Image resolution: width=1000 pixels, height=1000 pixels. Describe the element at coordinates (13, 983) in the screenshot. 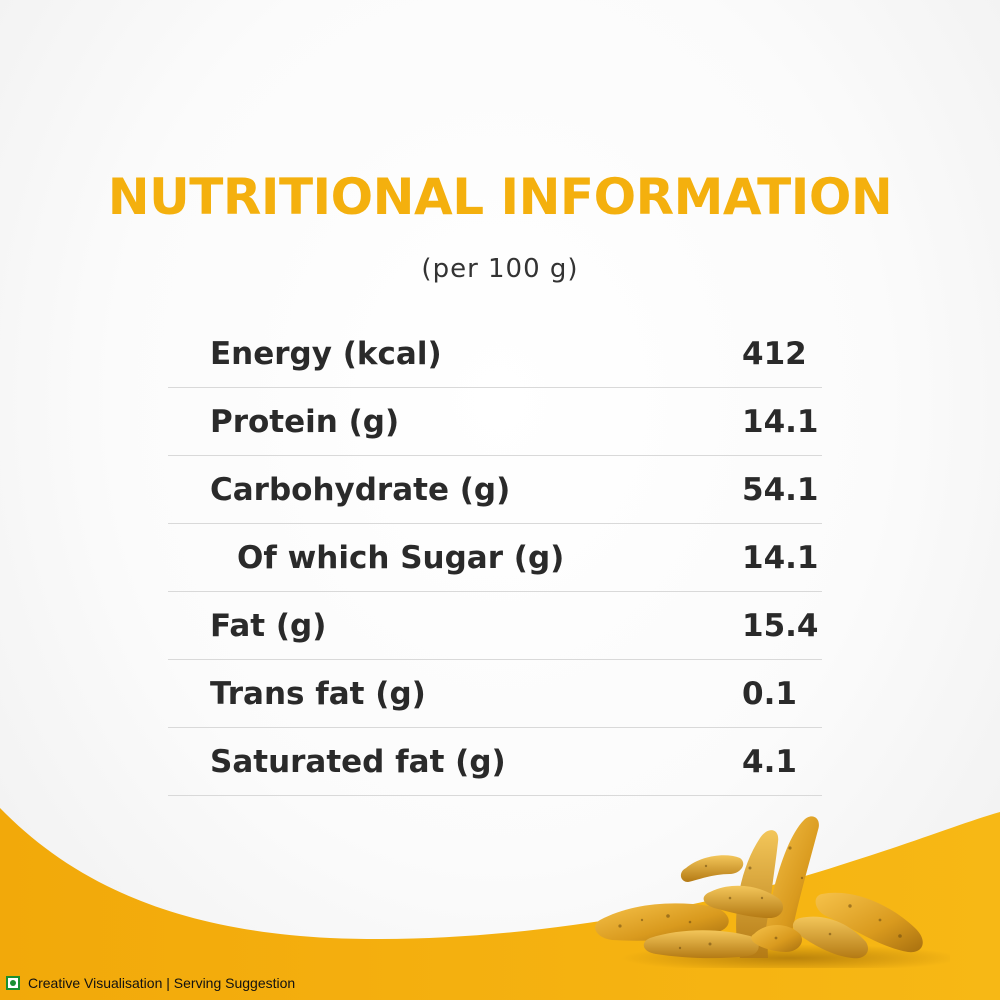

I see `veg-mark-icon` at that location.